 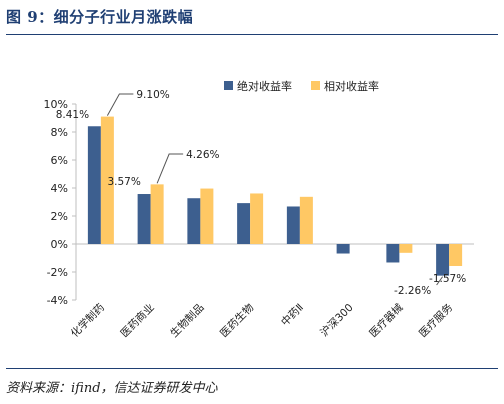 I want to click on data-label: 8.41%, so click(x=72, y=115).